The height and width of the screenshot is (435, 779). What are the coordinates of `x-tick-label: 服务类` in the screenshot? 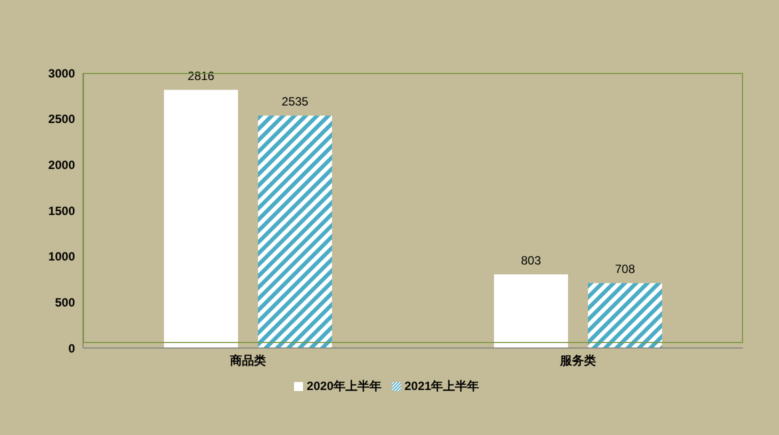 It's located at (577, 361).